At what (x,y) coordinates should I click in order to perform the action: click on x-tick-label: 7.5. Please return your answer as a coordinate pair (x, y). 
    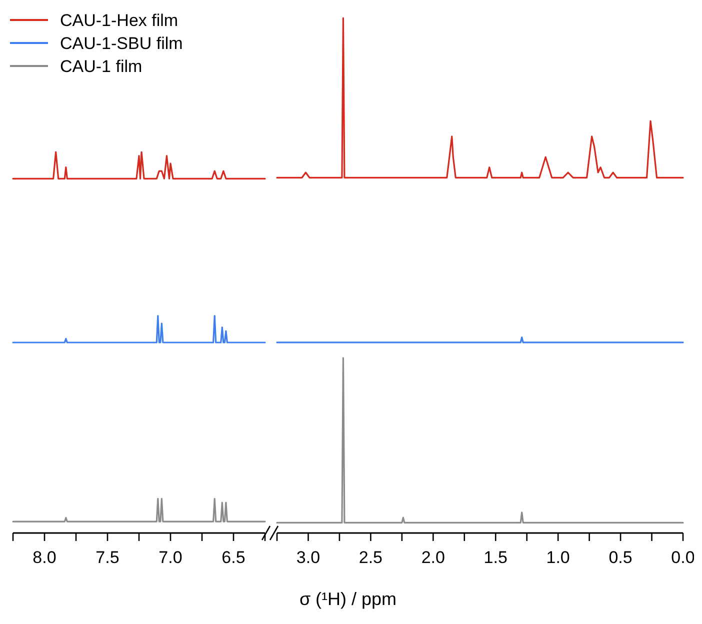
    Looking at the image, I should click on (108, 557).